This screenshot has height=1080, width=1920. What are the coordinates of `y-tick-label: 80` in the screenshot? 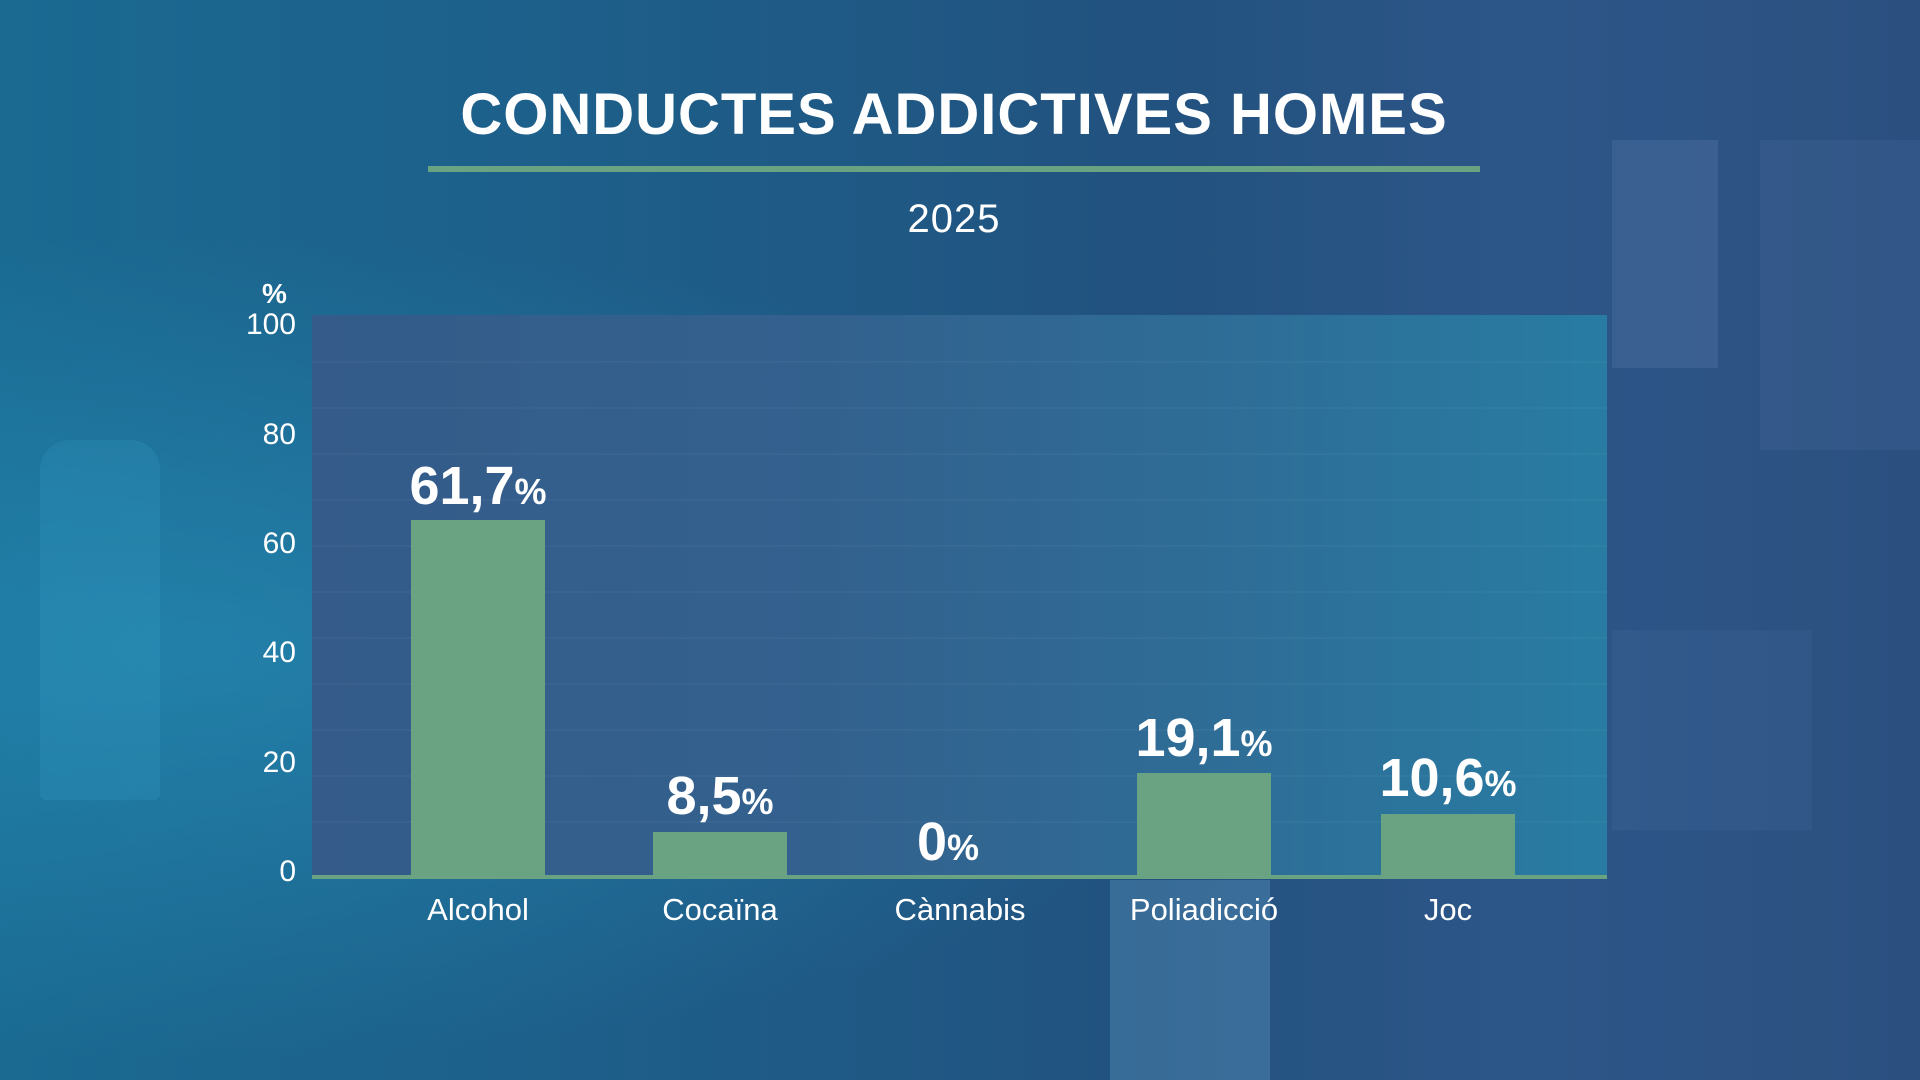 It's located at (279, 434).